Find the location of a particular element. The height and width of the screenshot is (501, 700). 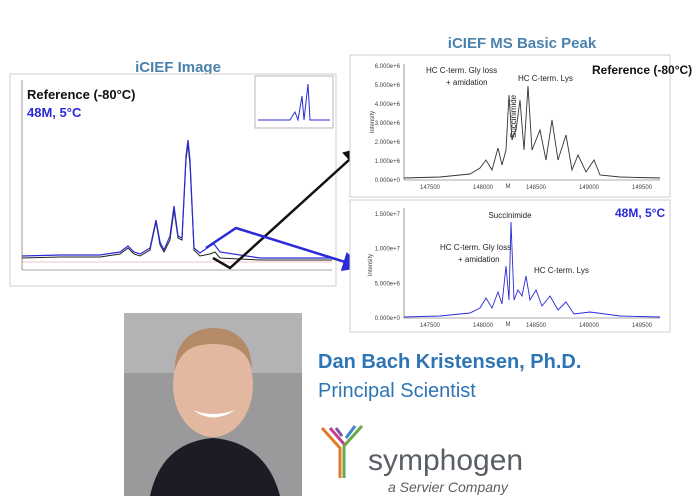

y-tick-label: 1.500e+7 is located at coordinates (388, 215).